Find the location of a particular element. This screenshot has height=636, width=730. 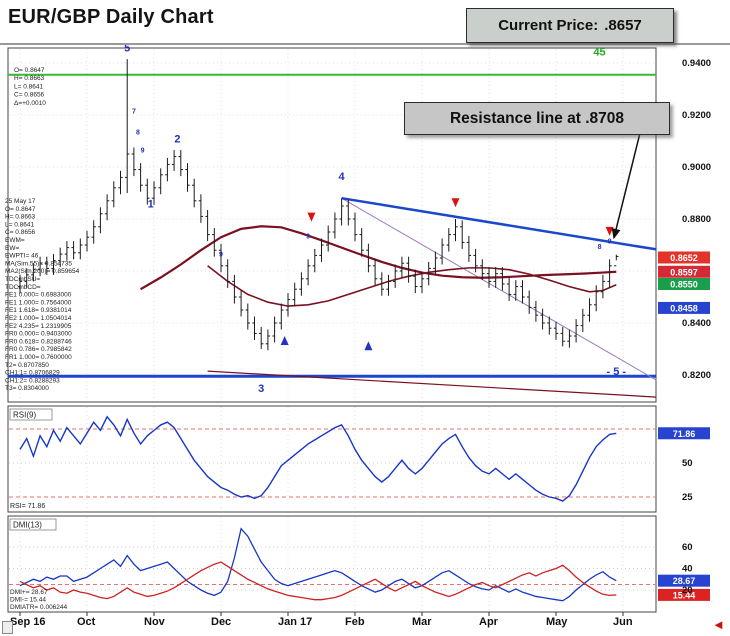

indicator-readout-line: 25 May 17 is located at coordinates (20, 201).